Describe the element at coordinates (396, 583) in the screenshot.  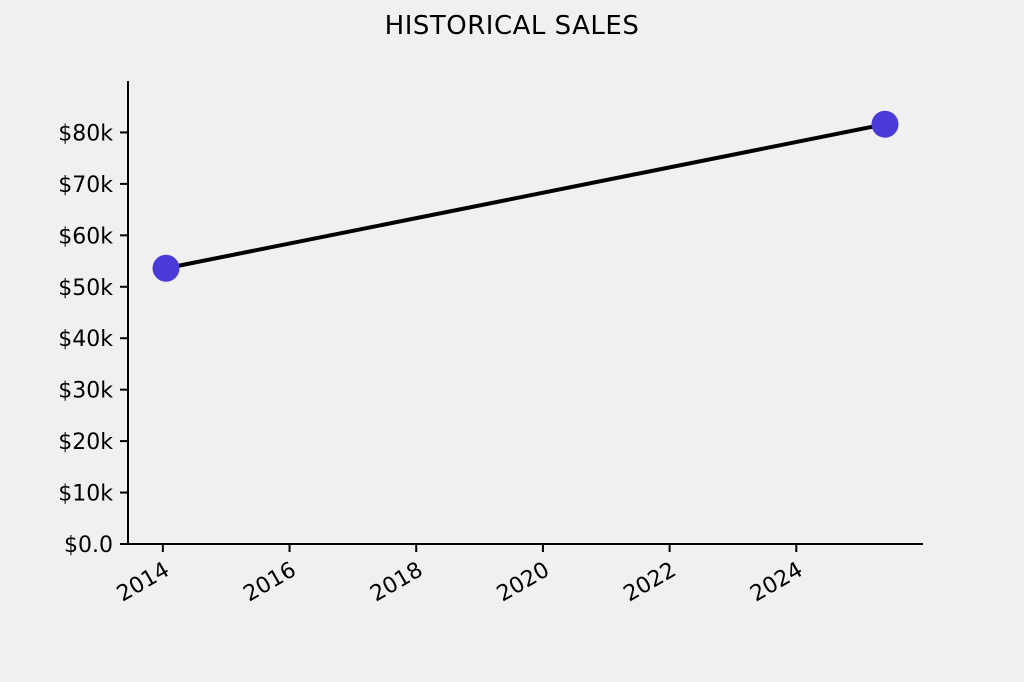
I see `x-tick-label: 2018` at that location.